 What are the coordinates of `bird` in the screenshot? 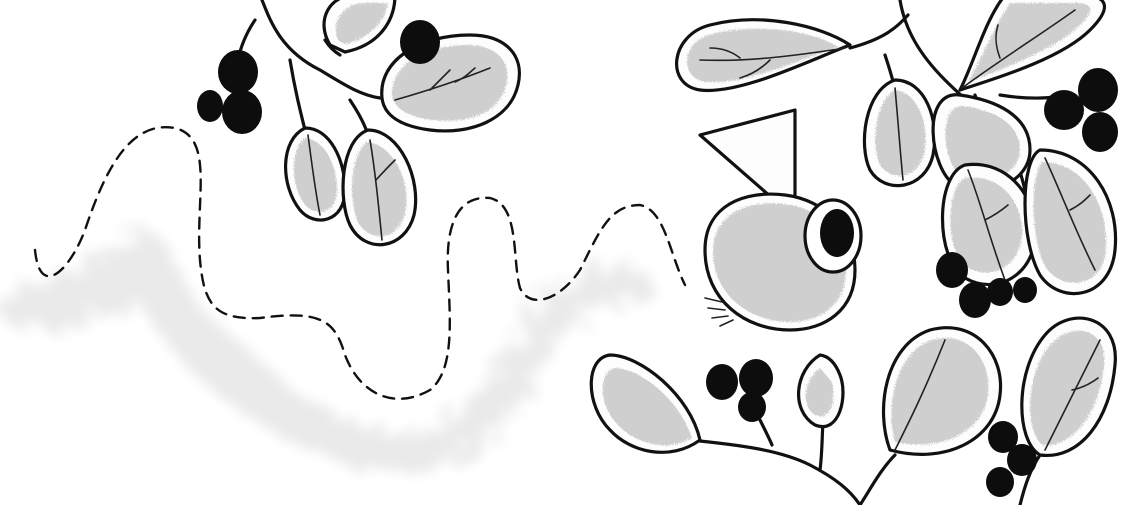 It's located at (780, 220).